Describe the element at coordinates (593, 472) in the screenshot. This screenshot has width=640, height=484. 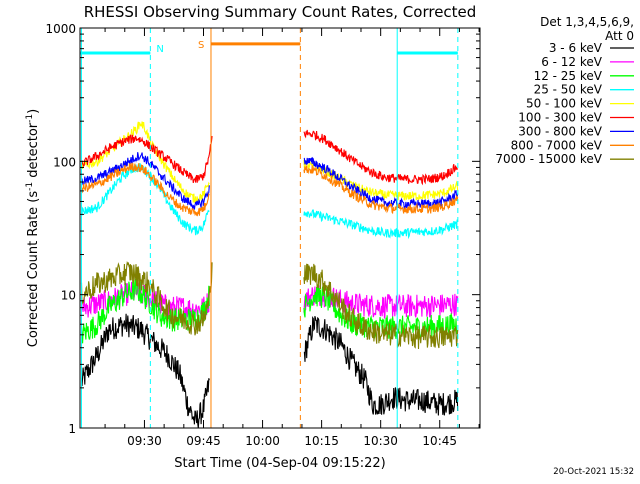
I see `footer-timestamp: 20-Oct-2021 15:32` at that location.